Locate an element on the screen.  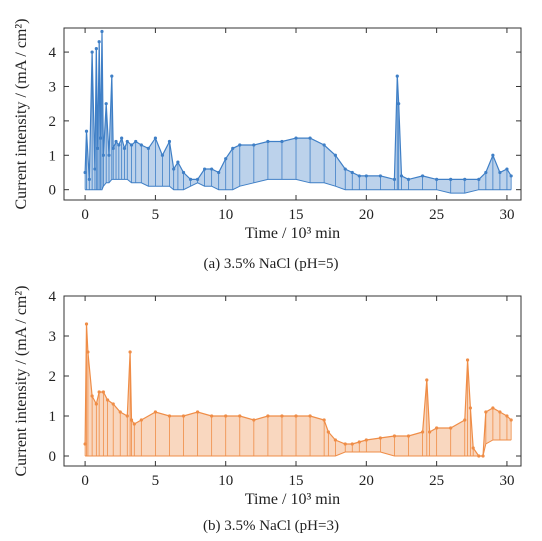
x-axis-label: Time / 10³ min is located at coordinates (292, 233).